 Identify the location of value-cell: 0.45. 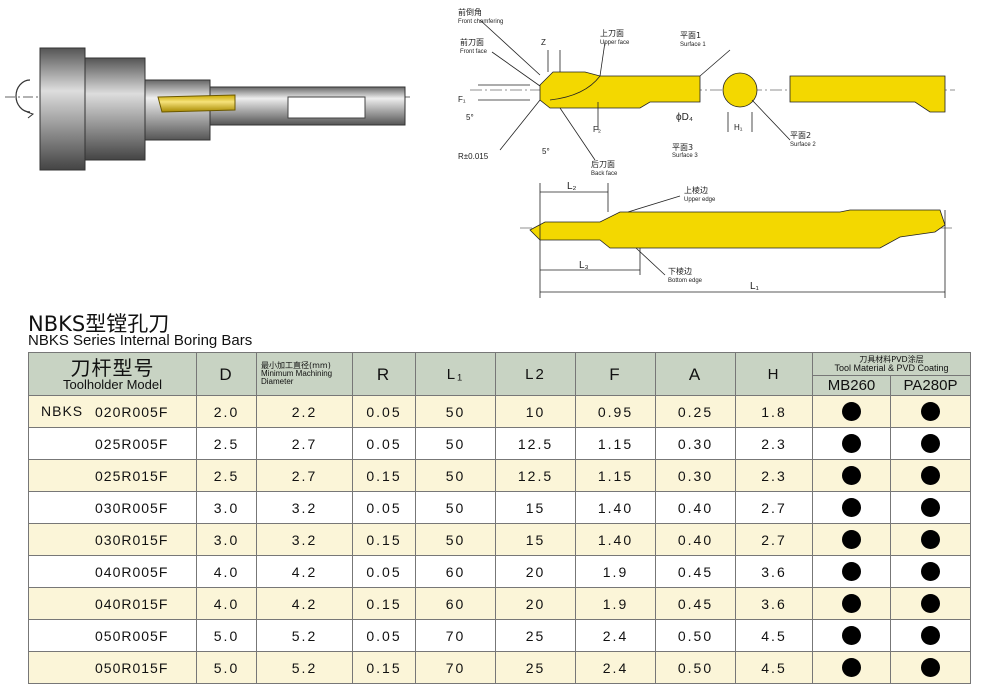
(695, 603).